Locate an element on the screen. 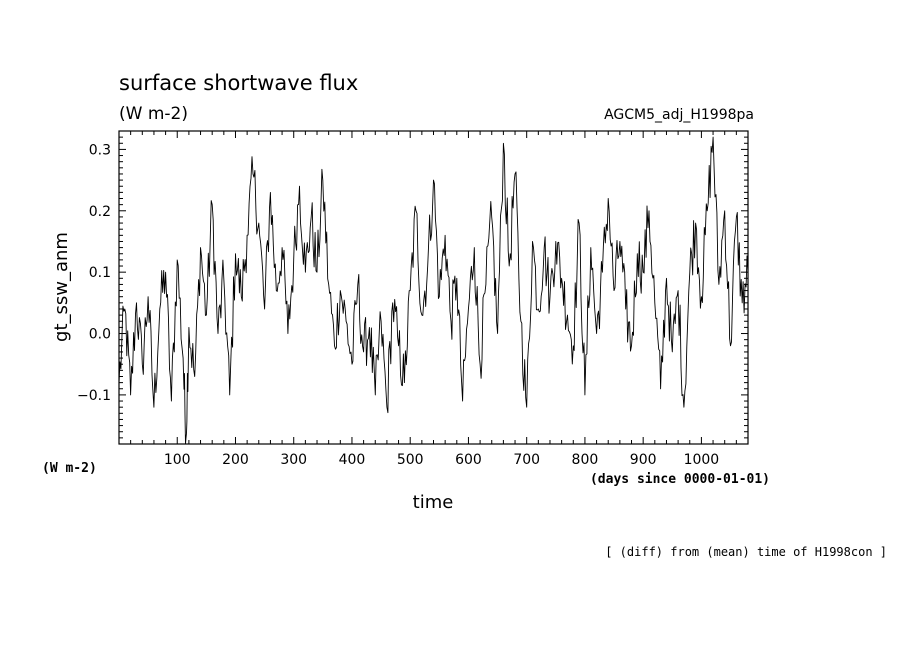 Image resolution: width=904 pixels, height=654 pixels. x-tick-label: 800 is located at coordinates (585, 460).